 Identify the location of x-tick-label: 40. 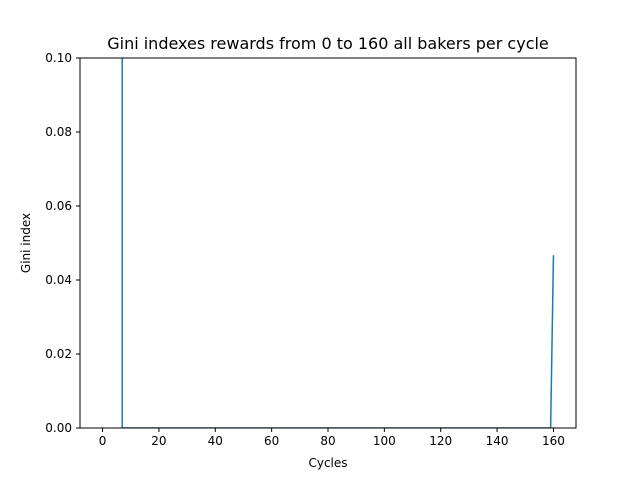
(215, 441).